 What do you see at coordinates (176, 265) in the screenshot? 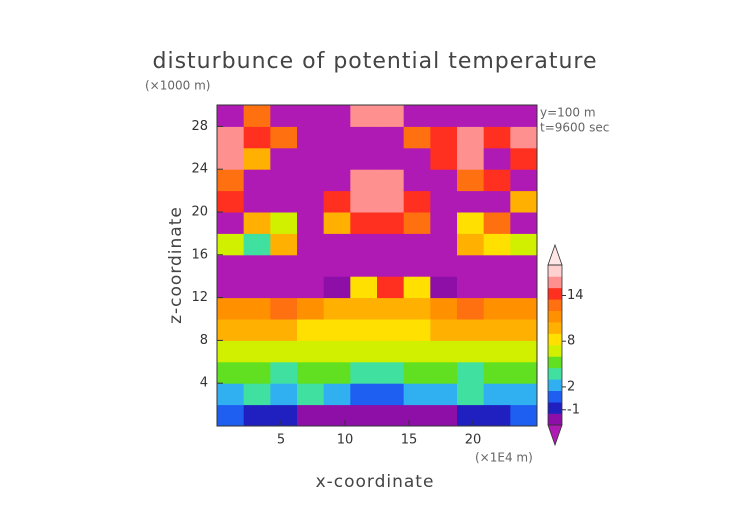
I see `y-axis-label: z-coordinate` at bounding box center [176, 265].